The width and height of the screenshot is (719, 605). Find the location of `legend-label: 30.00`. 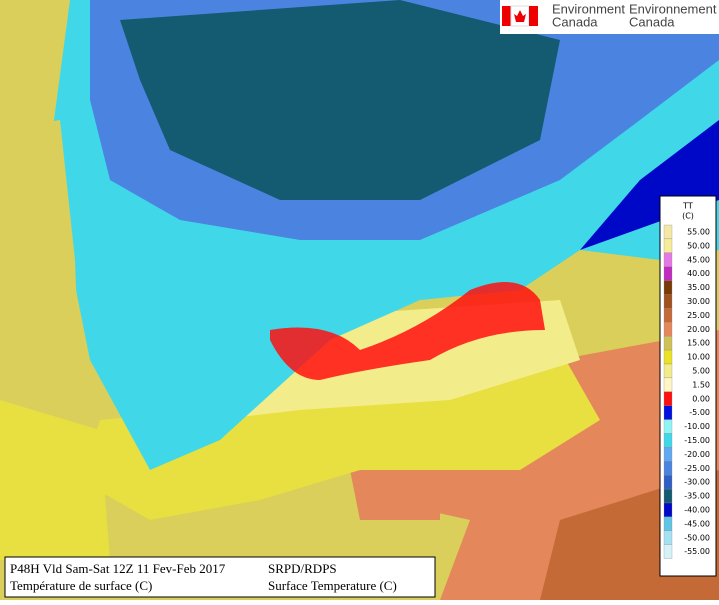

legend-label: 30.00 is located at coordinates (698, 301).